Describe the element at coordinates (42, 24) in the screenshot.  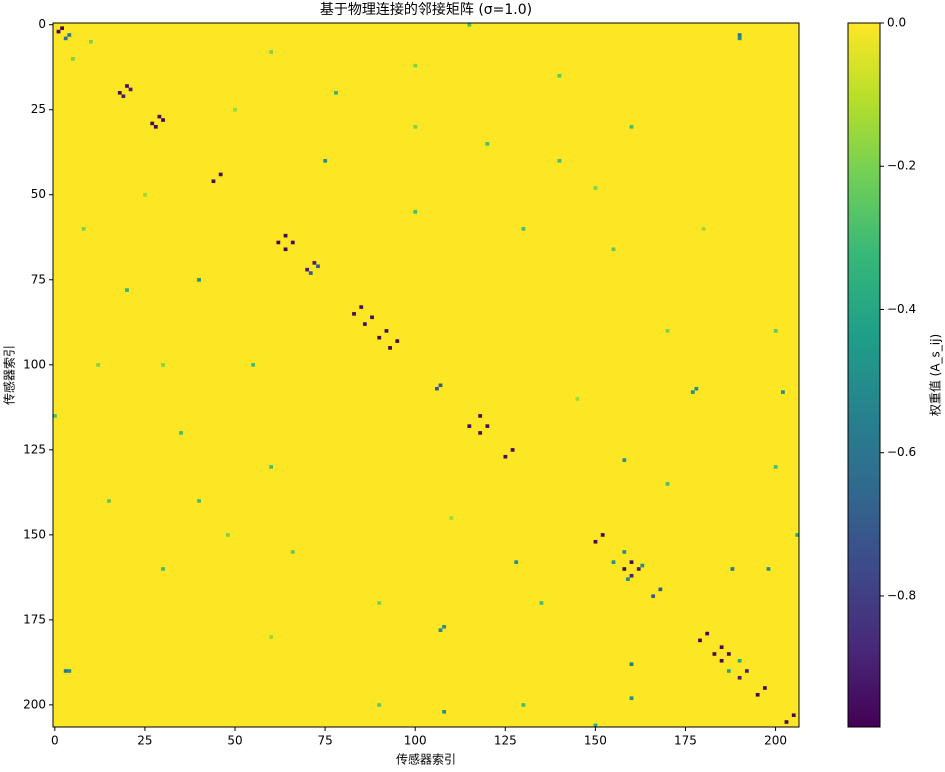
I see `y-tick-label: 0` at that location.